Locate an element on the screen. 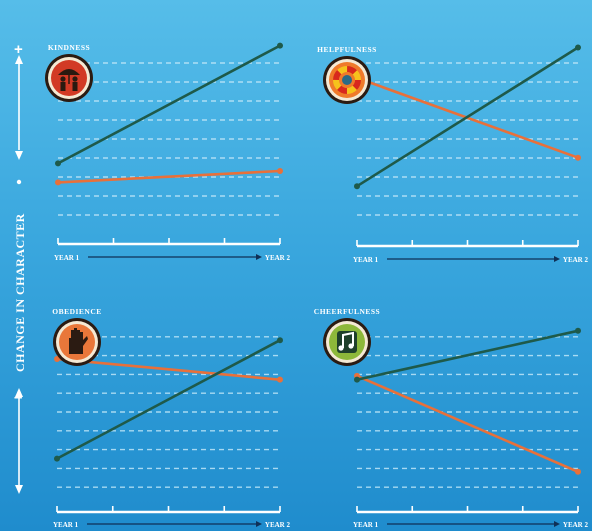 This screenshot has width=592, height=531. life-ring-stripes is located at coordinates (347, 80).